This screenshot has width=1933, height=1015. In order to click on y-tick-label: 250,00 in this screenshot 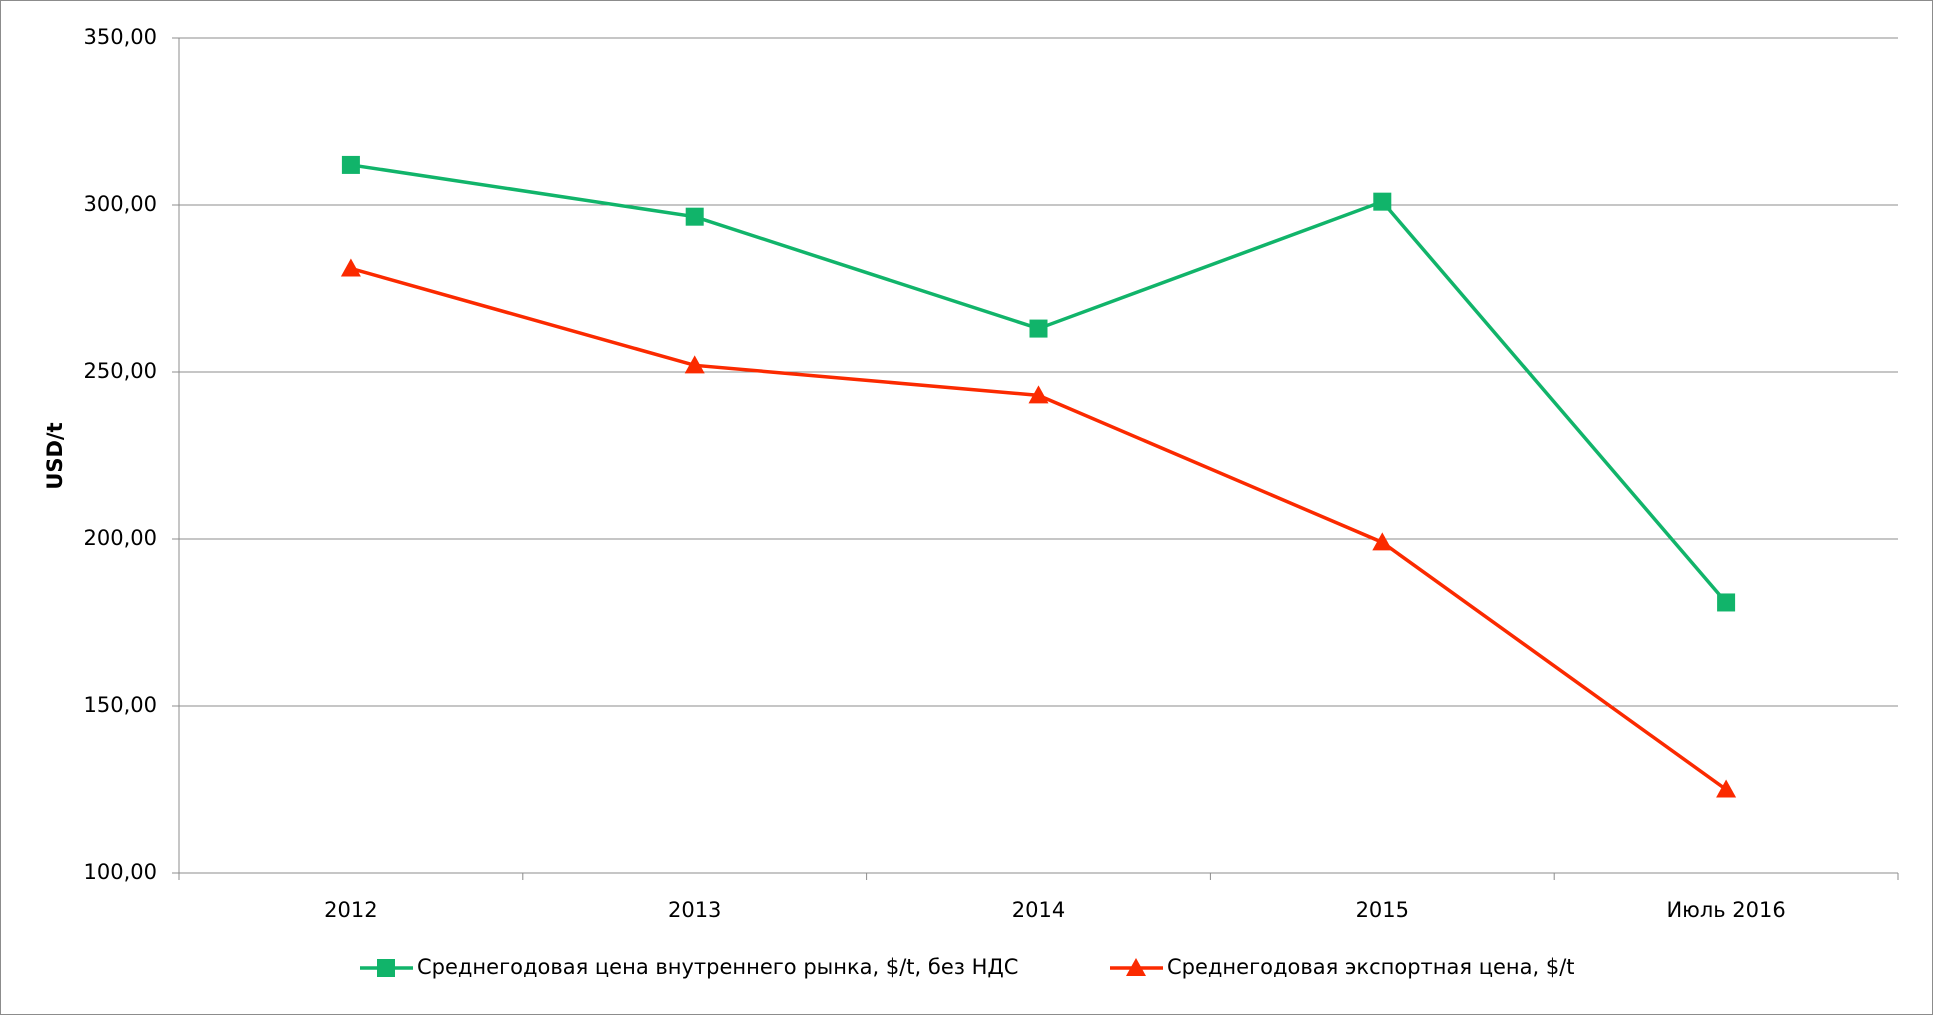, I will do `click(120, 371)`.